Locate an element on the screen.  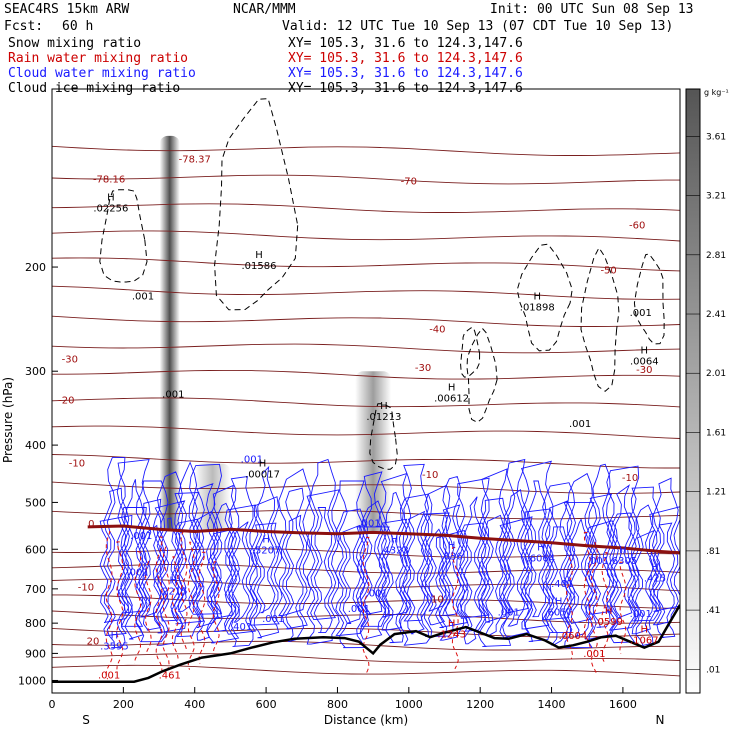
x-tick-label: 600 is located at coordinates (266, 704).